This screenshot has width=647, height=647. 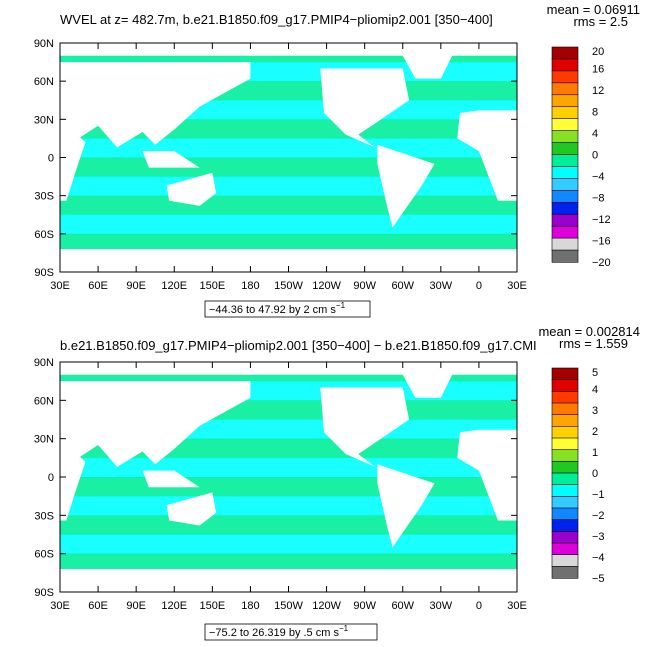 I want to click on svg-text: −75.2 to 26.319 by .5 cm s−1, so click(x=279, y=631).